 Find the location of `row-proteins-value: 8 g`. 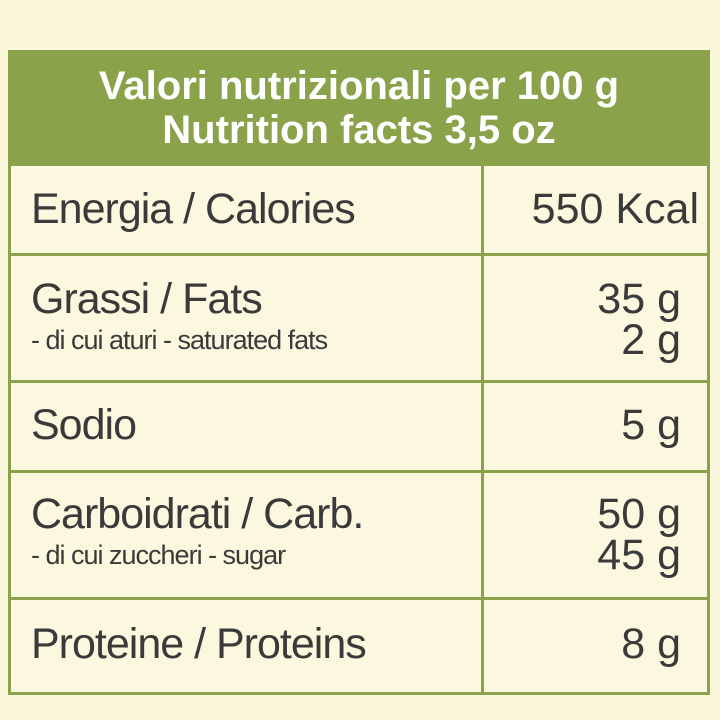

row-proteins-value: 8 g is located at coordinates (651, 644).